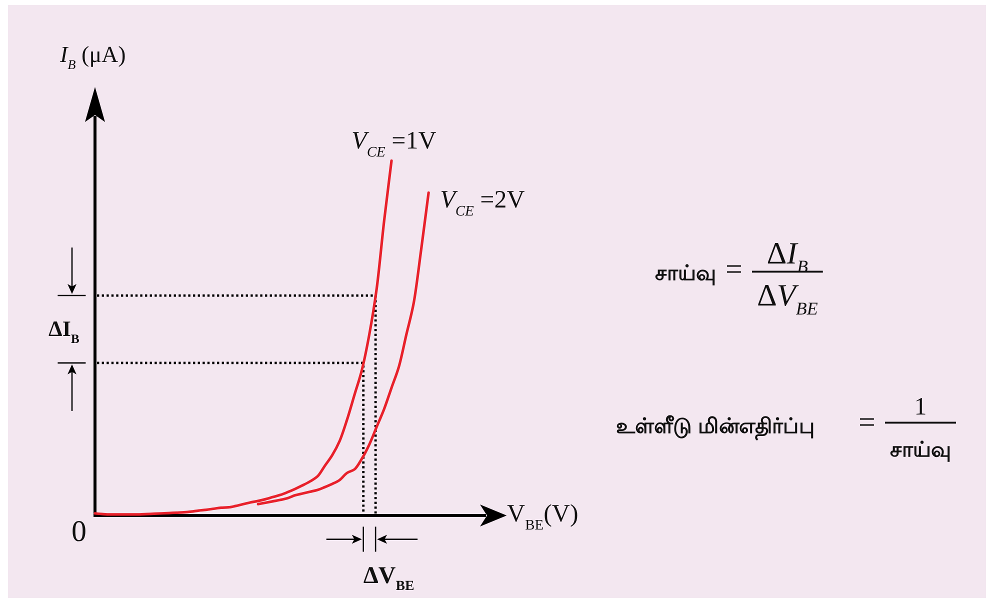 The width and height of the screenshot is (993, 606). I want to click on text: 1, so click(920, 407).